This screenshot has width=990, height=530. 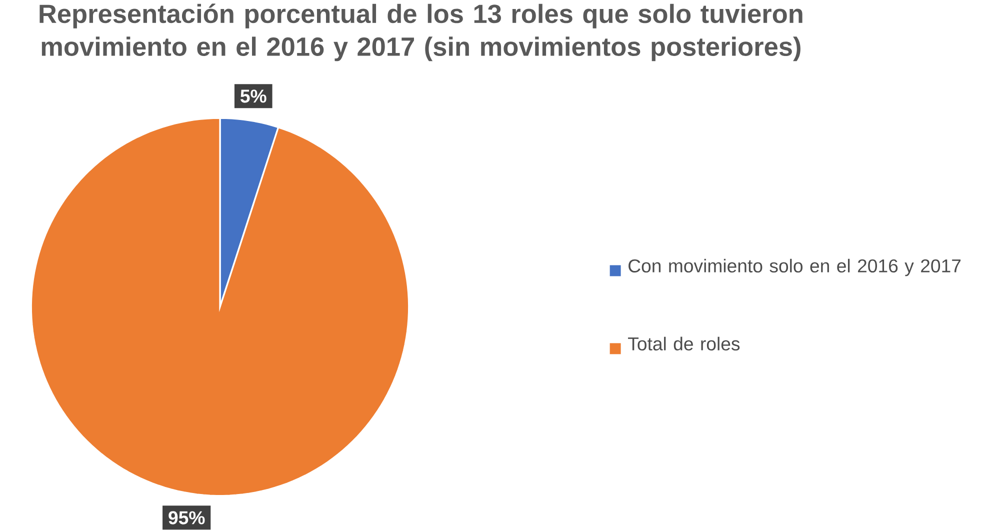 What do you see at coordinates (421, 33) in the screenshot?
I see `chart-title: Representación porcentual de los 13 roles que solo tuvieron movimiento en el 2016 y 2017 (sin movimientos posteriores)` at bounding box center [421, 33].